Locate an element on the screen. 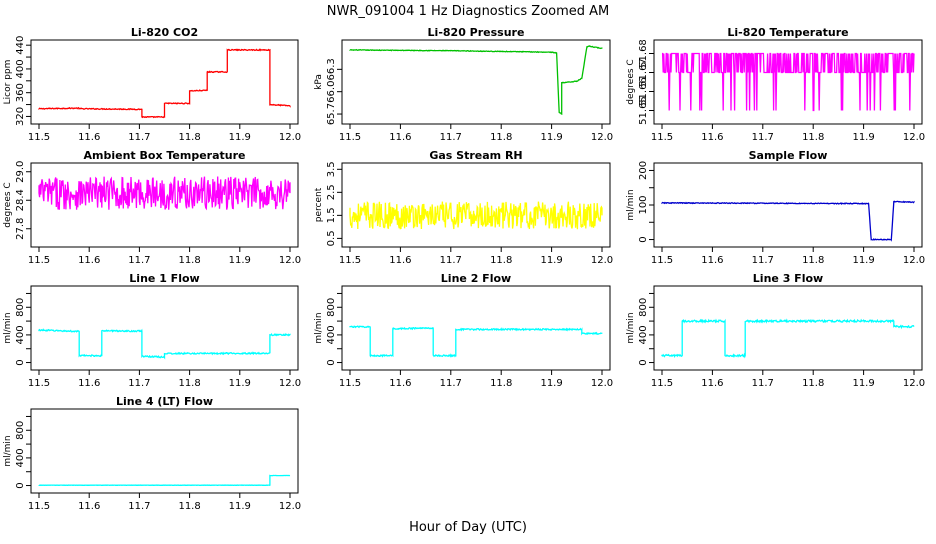  y-tick-label: 51.68 is located at coordinates (643, 53).